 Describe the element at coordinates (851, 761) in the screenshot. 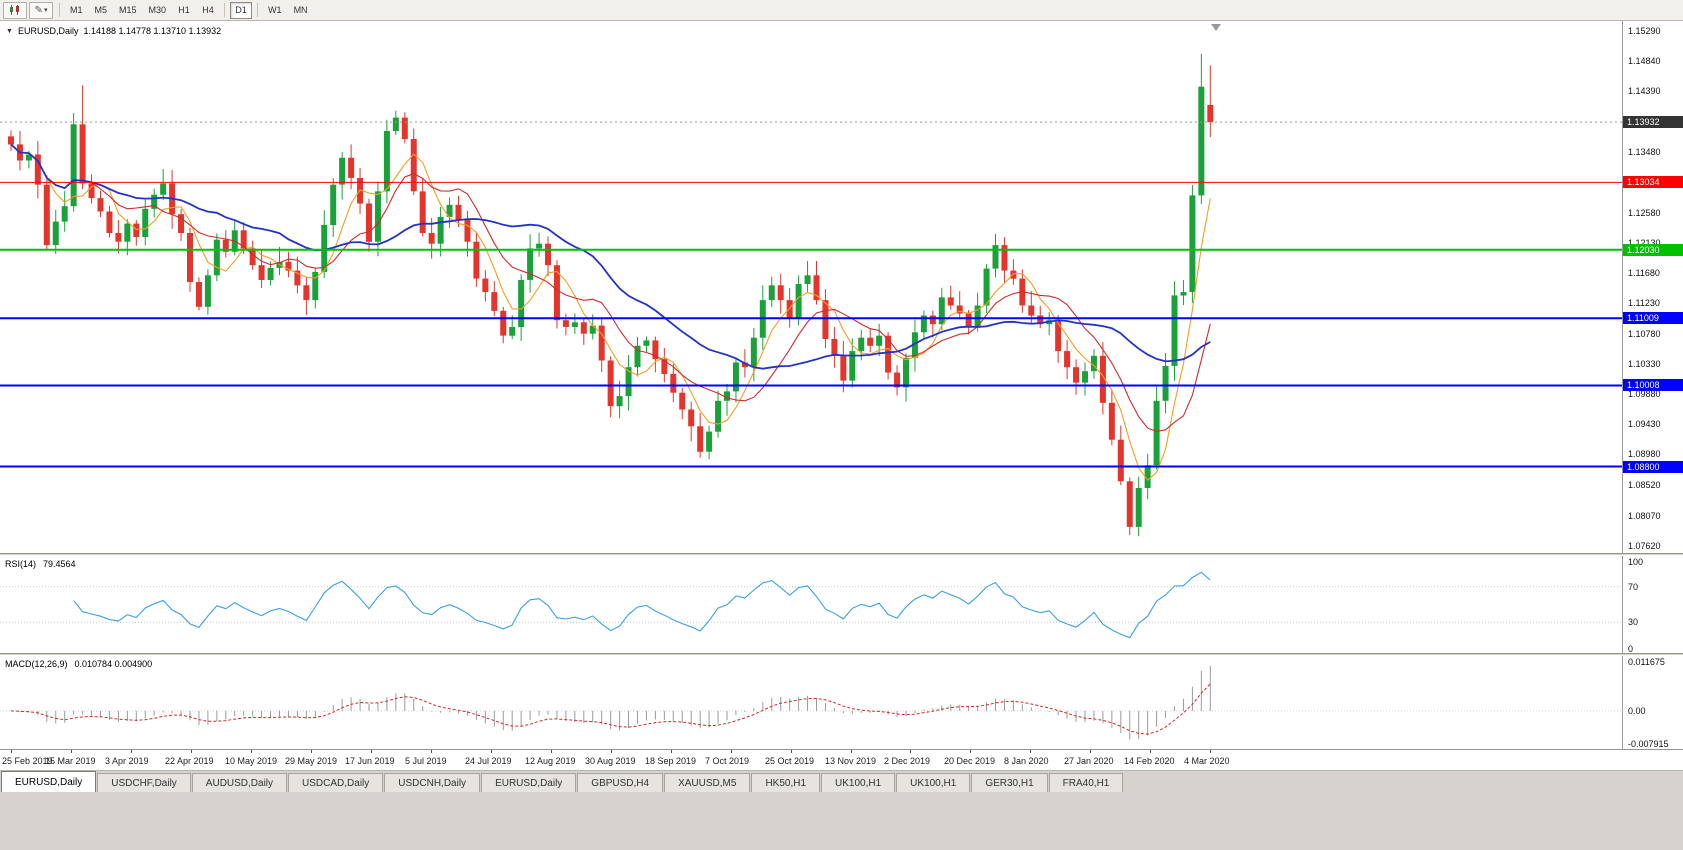

I see `date-axis-label: 13 Nov 2019` at that location.